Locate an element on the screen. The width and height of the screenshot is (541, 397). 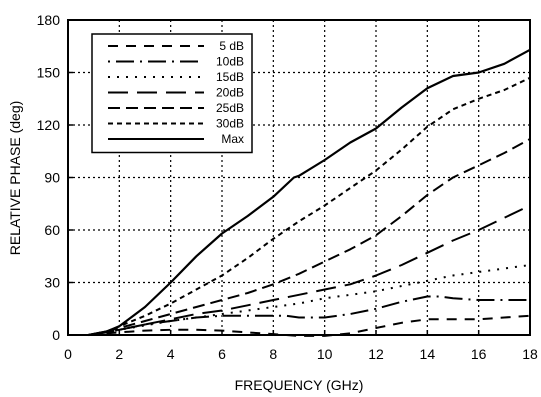
x-tick-label: 12 is located at coordinates (376, 354).